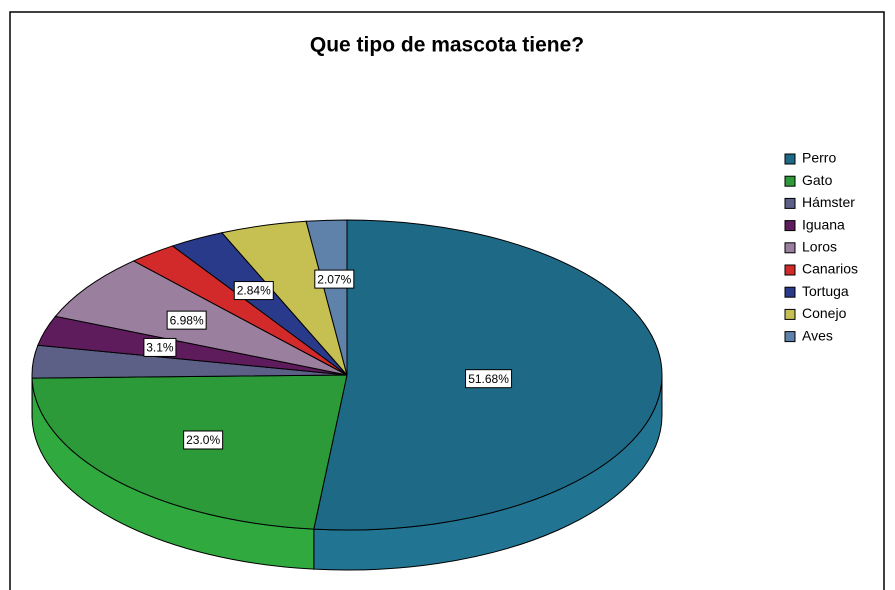 This screenshot has width=895, height=590. Describe the element at coordinates (447, 45) in the screenshot. I see `chart-title: Que tipo de mascota tiene?` at that location.